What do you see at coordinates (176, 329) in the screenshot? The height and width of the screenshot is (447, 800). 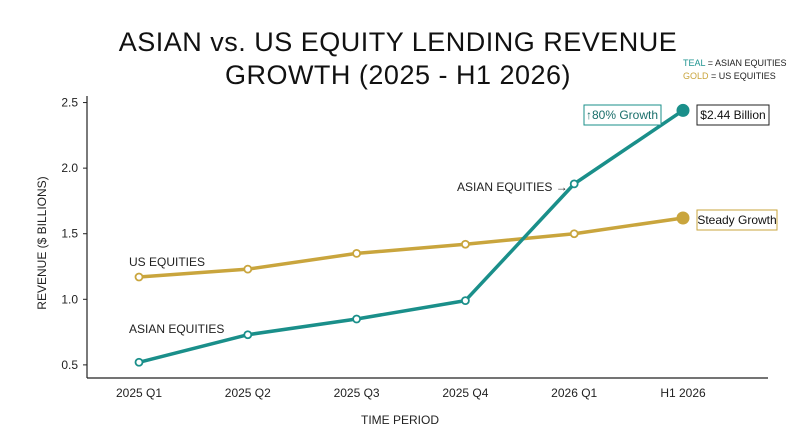 I see `asian-equities-label: ASIAN EQUITIES` at bounding box center [176, 329].